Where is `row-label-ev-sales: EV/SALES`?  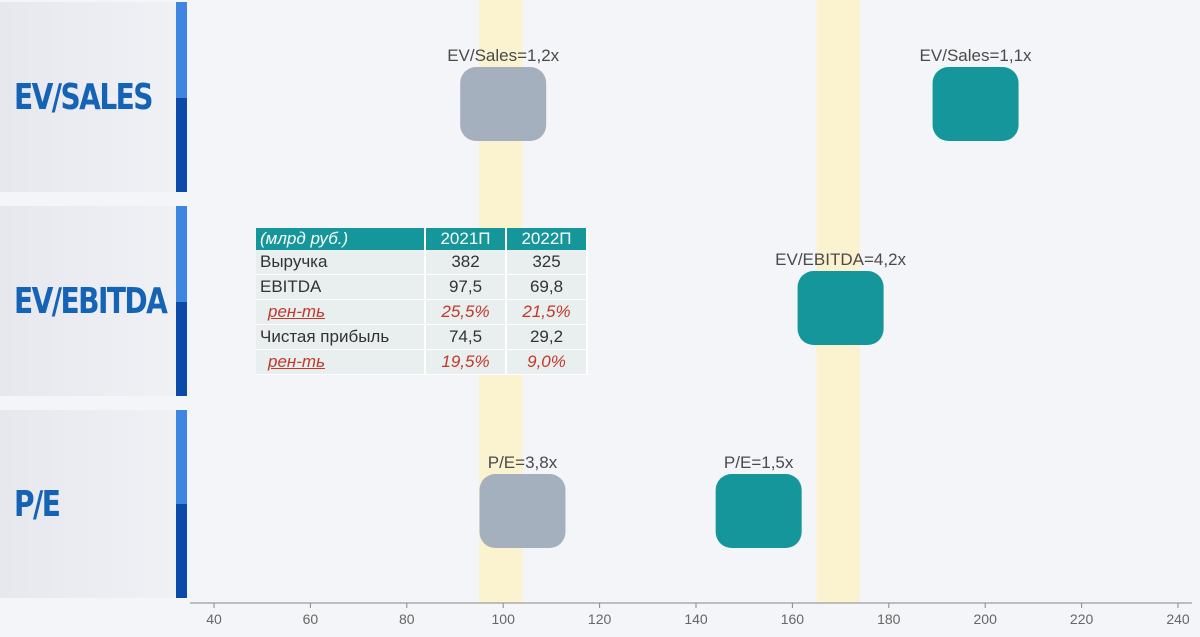
row-label-ev-sales: EV/SALES is located at coordinates (88, 97).